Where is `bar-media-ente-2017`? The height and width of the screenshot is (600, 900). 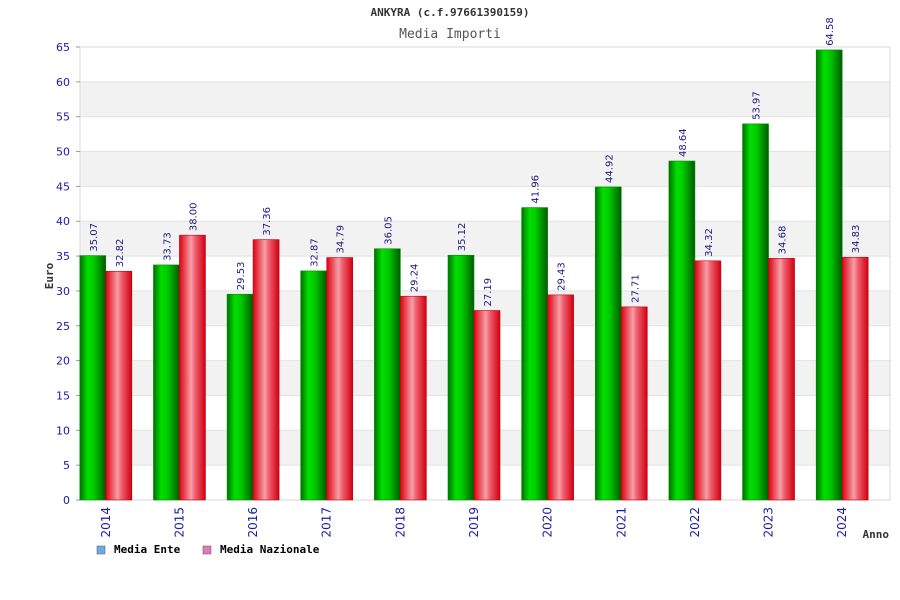
bar-media-ente-2017 is located at coordinates (314, 385).